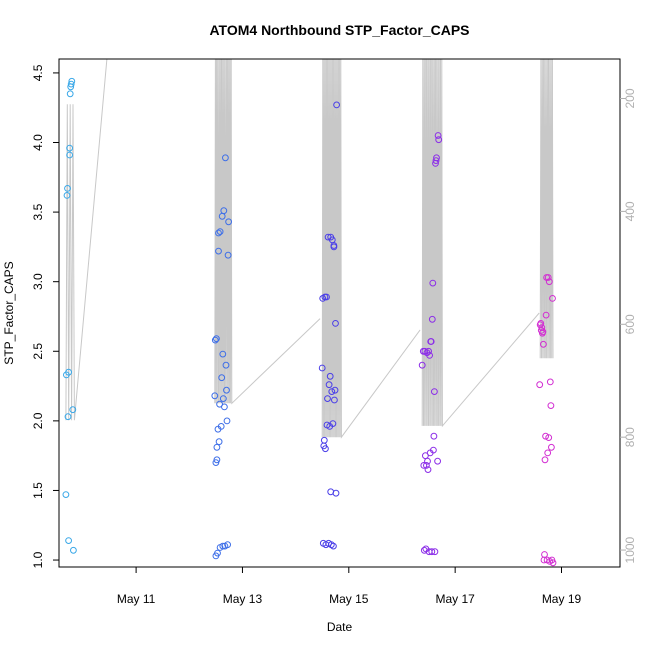  What do you see at coordinates (38, 211) in the screenshot?
I see `y-tick-label: 3.5` at bounding box center [38, 211].